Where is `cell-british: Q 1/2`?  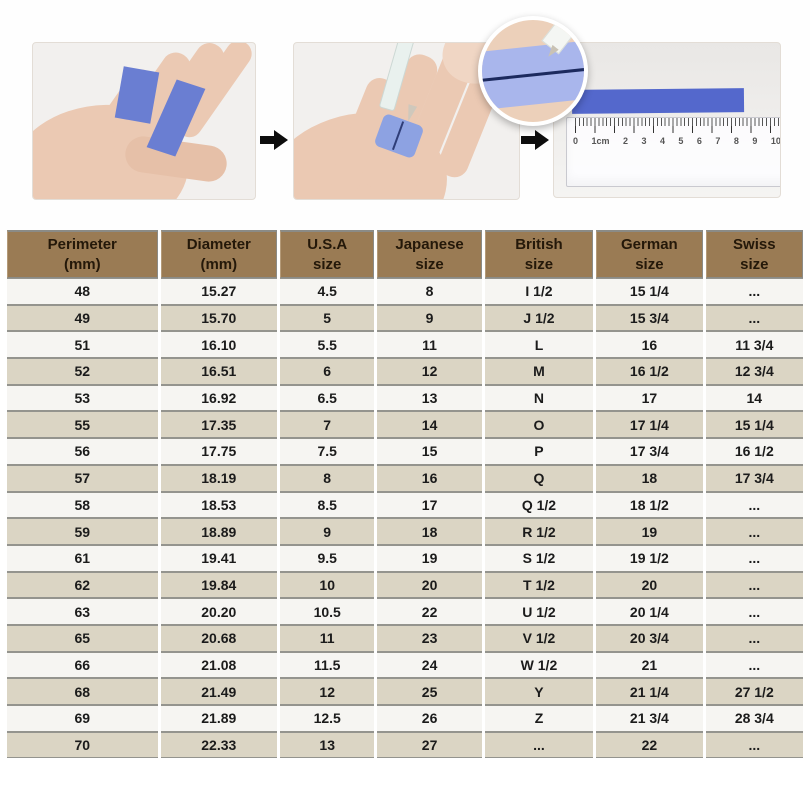
cell-british: Q 1/2 is located at coordinates (539, 505).